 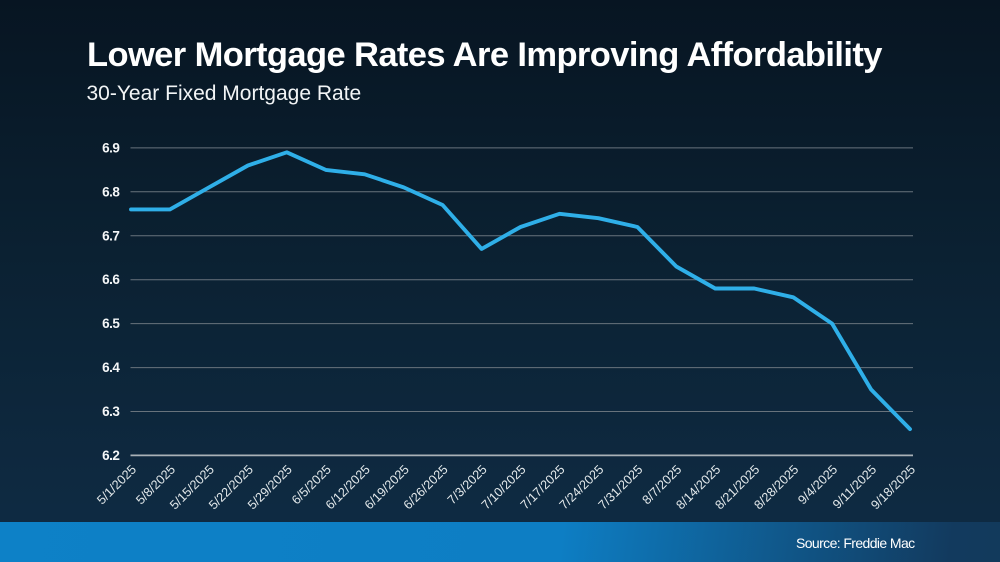 I want to click on svg-text: 6.9, so click(x=110, y=147).